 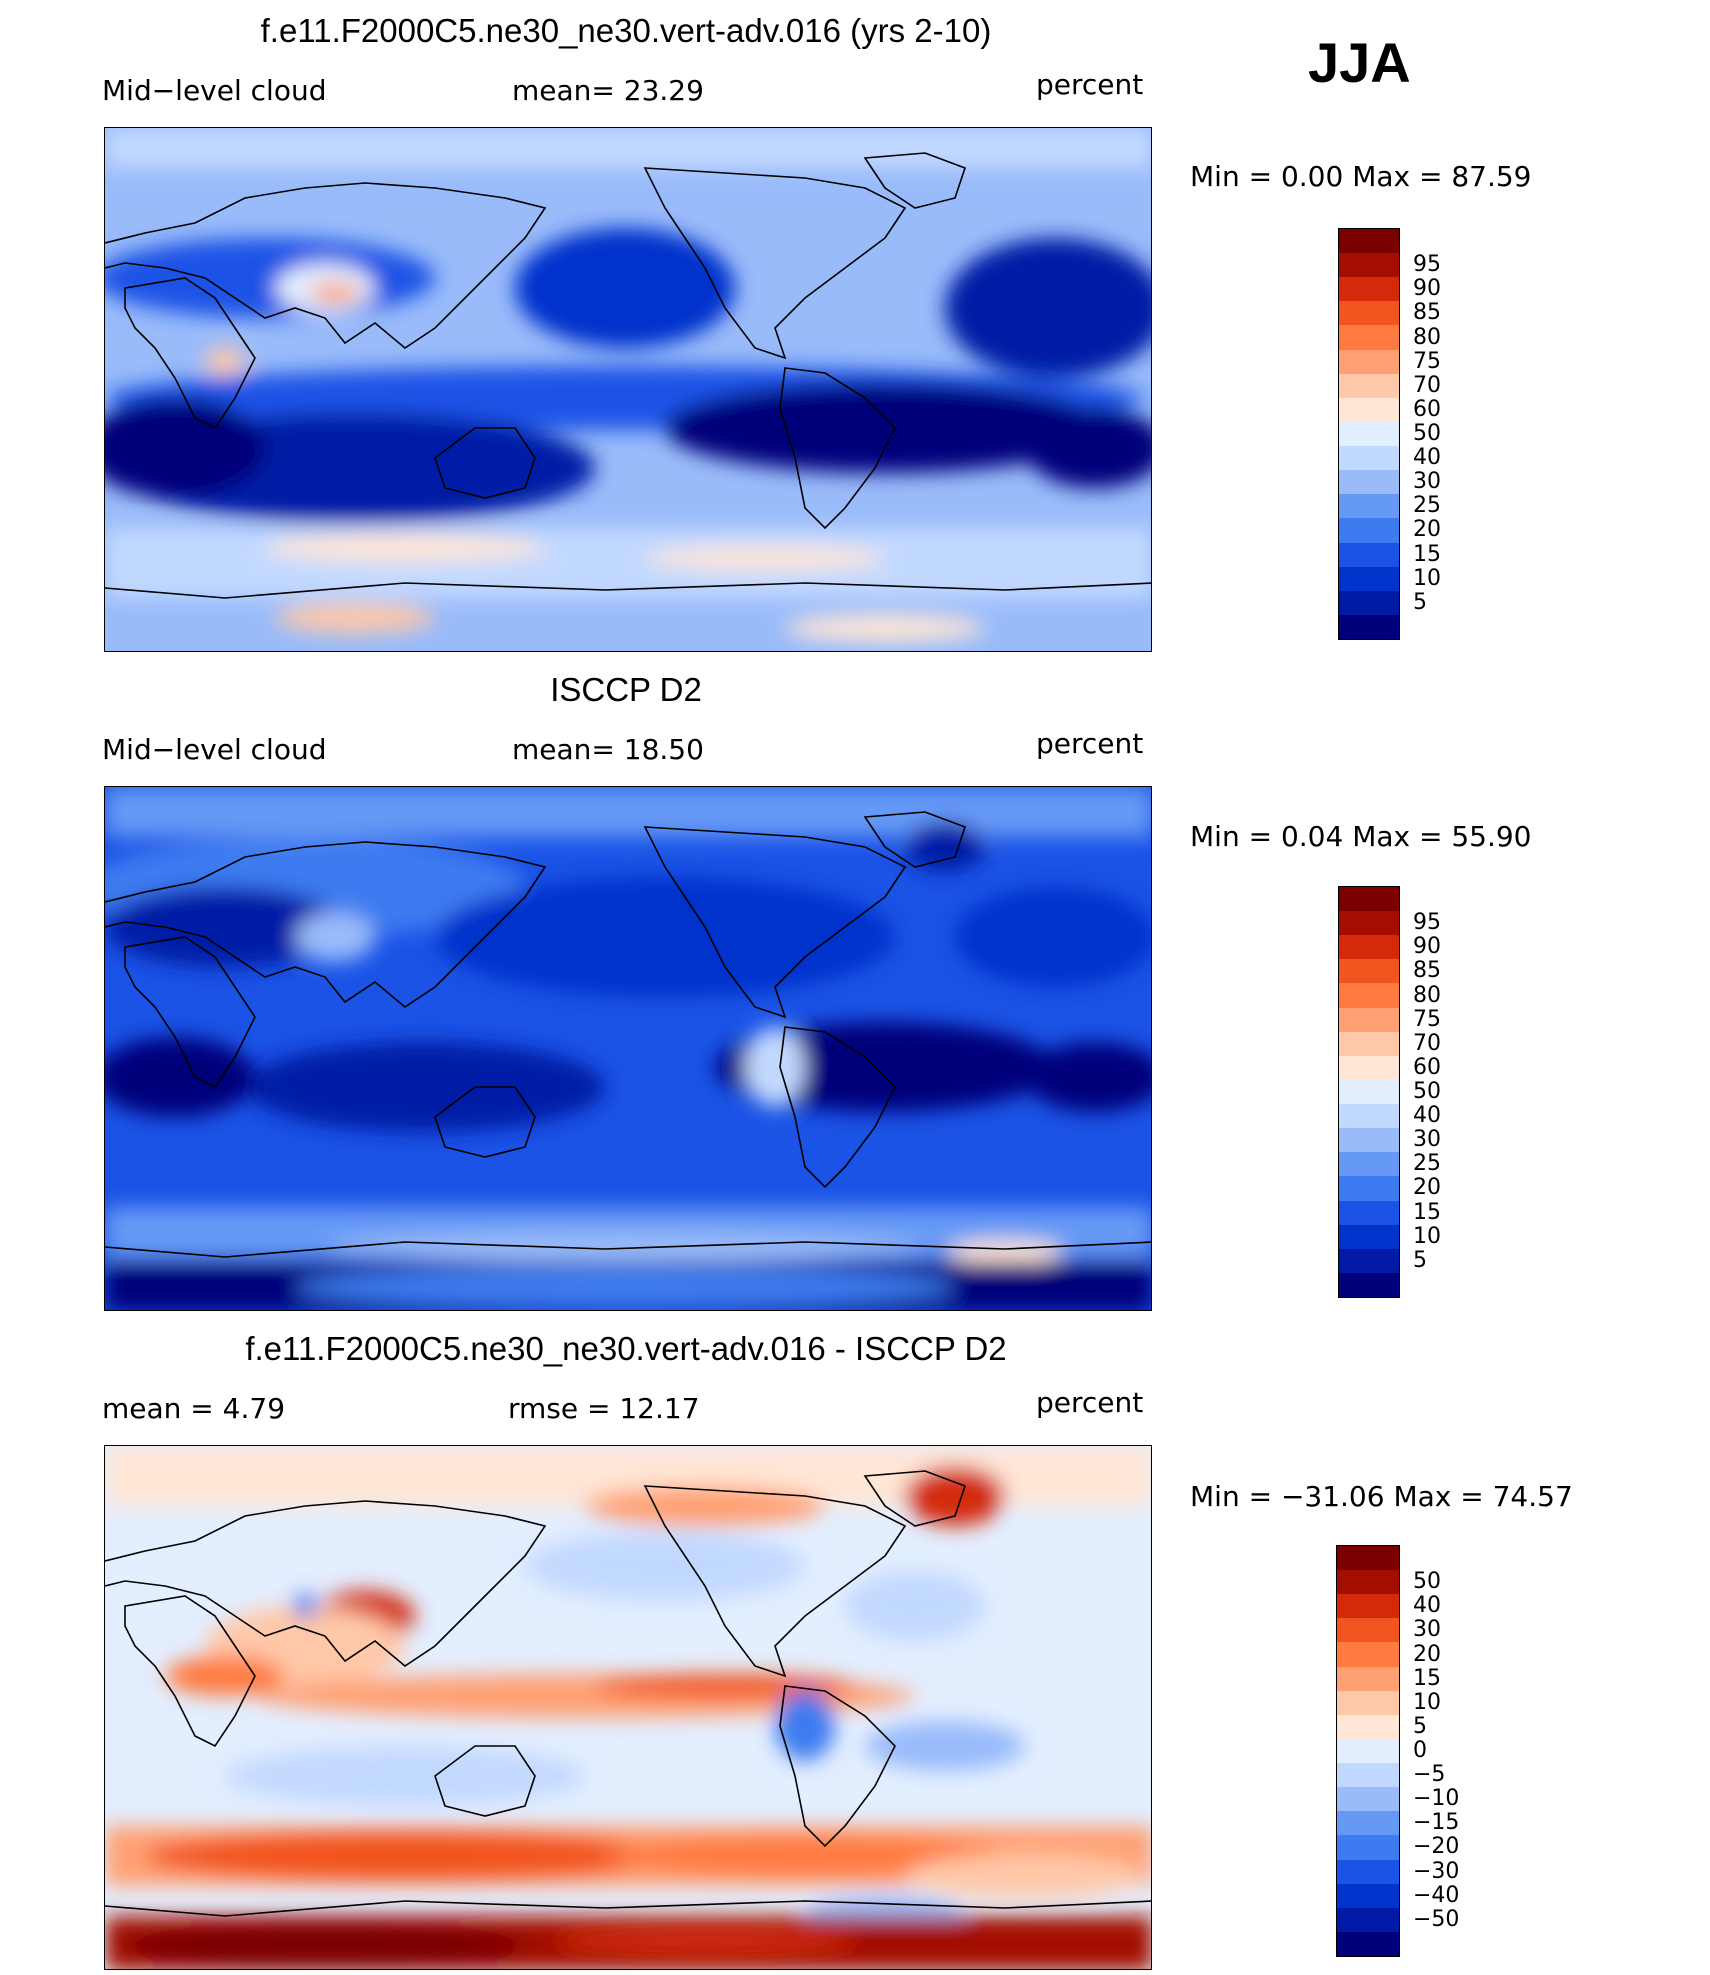 What do you see at coordinates (1436, 1847) in the screenshot?
I see `colorbar-label: −20` at bounding box center [1436, 1847].